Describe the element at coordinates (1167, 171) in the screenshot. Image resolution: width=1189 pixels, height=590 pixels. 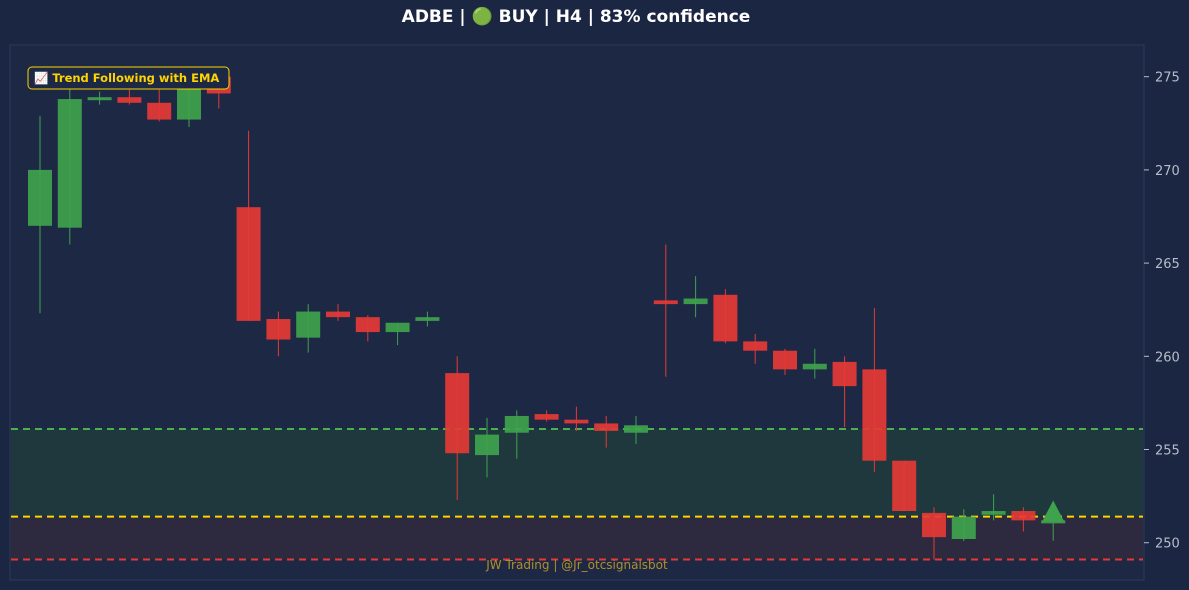
I see `y-tick-label: 270` at that location.